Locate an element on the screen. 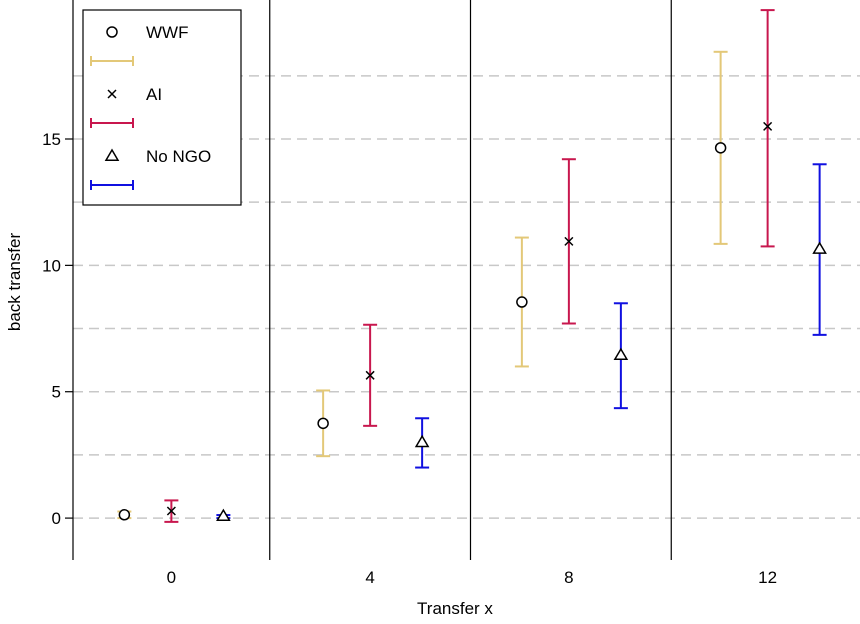 The height and width of the screenshot is (624, 860). legend-box is located at coordinates (162, 107).